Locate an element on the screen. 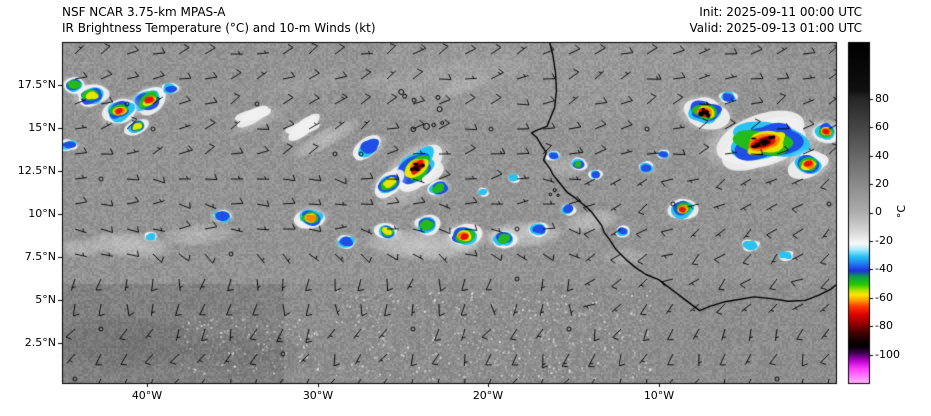  valid-time-label: Valid: 2025-09-13 01:00 UTC is located at coordinates (775, 28).